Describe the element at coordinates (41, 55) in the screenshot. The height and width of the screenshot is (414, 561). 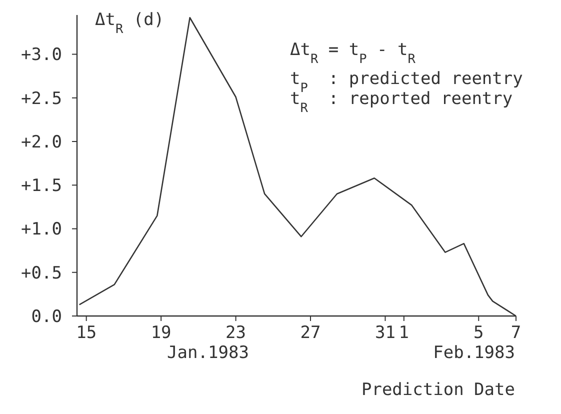
I see `y-tick-label: +3.0` at that location.